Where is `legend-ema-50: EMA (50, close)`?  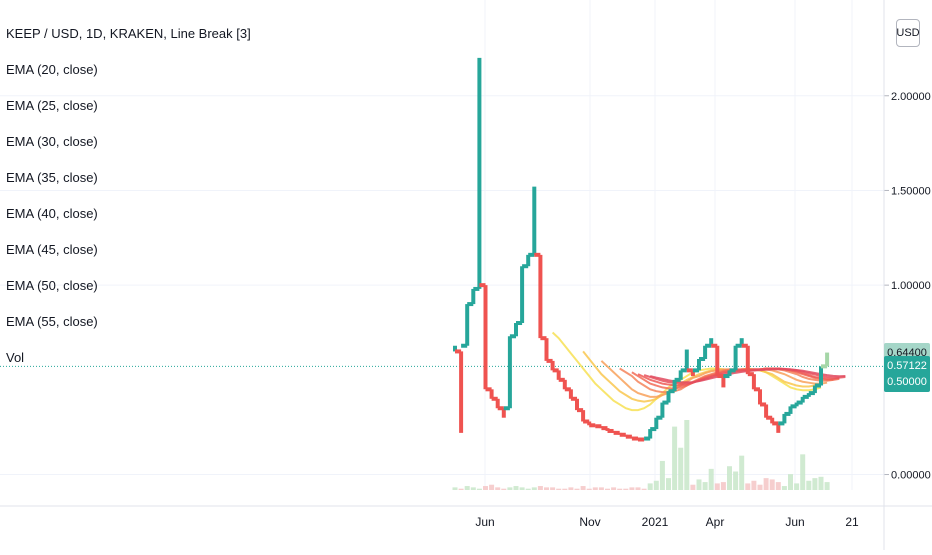 legend-ema-50: EMA (50, close) is located at coordinates (52, 285).